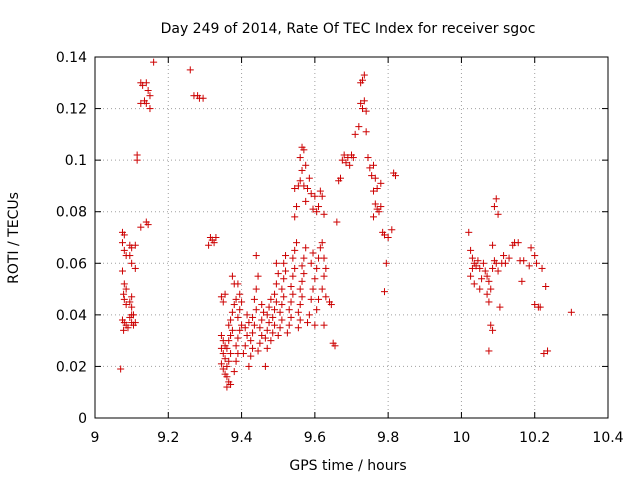 Image resolution: width=640 pixels, height=480 pixels. Describe the element at coordinates (71, 367) in the screenshot. I see `y-tick-label: 0.02` at that location.